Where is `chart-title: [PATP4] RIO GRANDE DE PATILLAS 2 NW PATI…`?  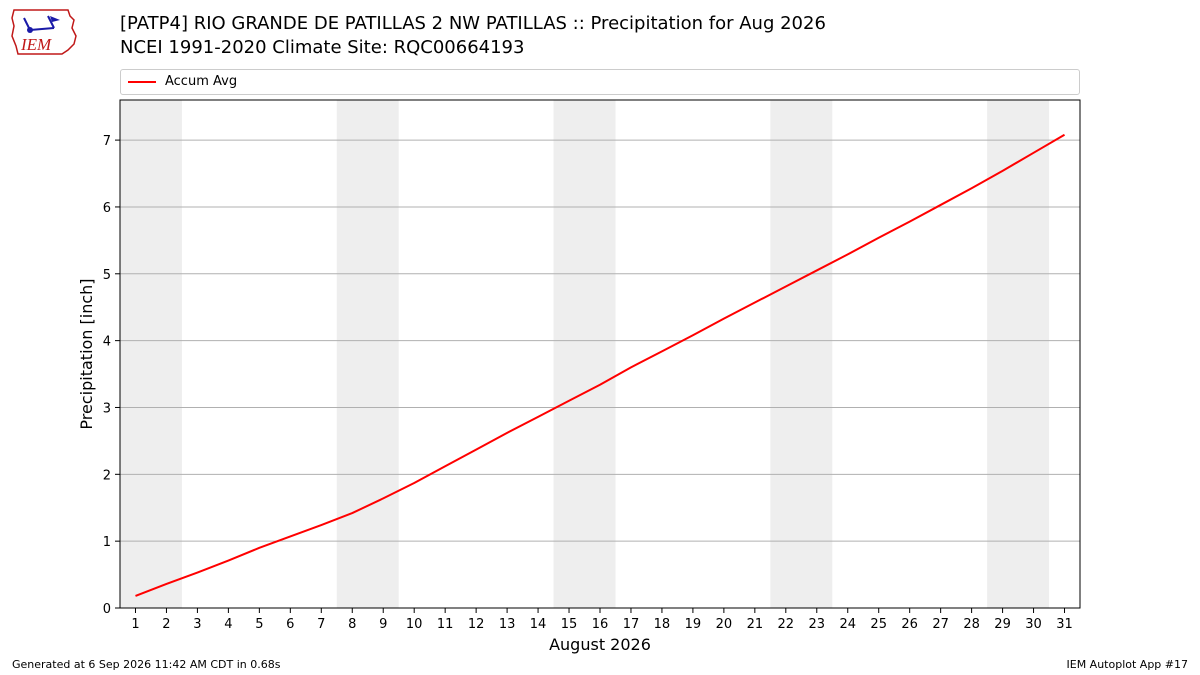
chart-title: [PATP4] RIO GRANDE DE PATILLAS 2 NW PATI… is located at coordinates (473, 23).